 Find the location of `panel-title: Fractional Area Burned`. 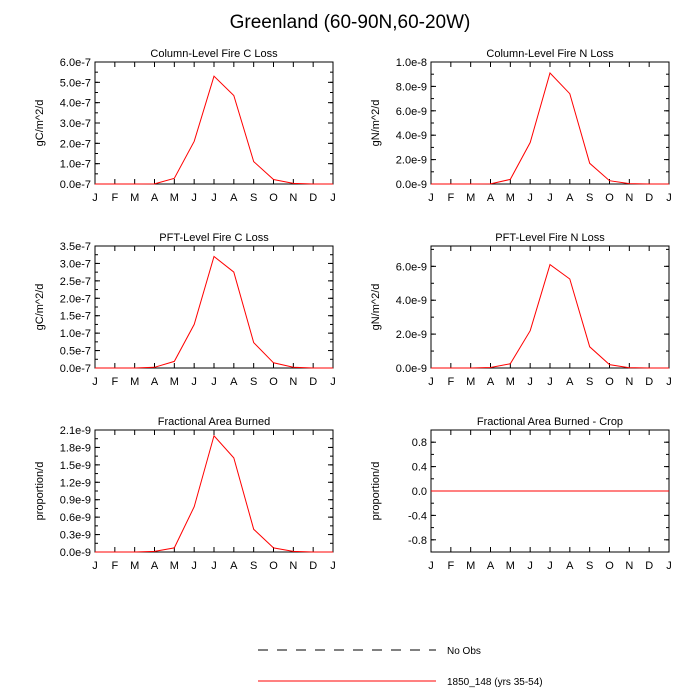

panel-title: Fractional Area Burned is located at coordinates (214, 422).